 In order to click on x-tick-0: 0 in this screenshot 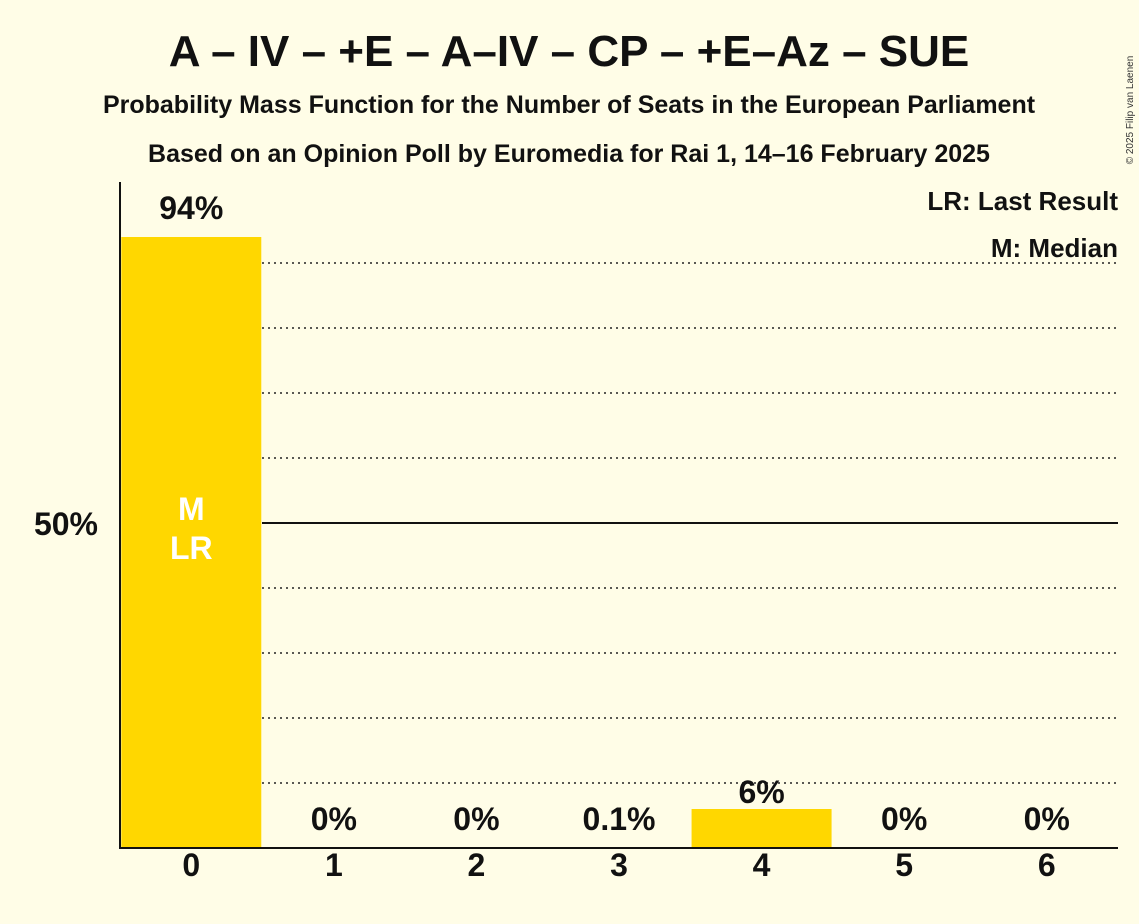, I will do `click(191, 865)`.